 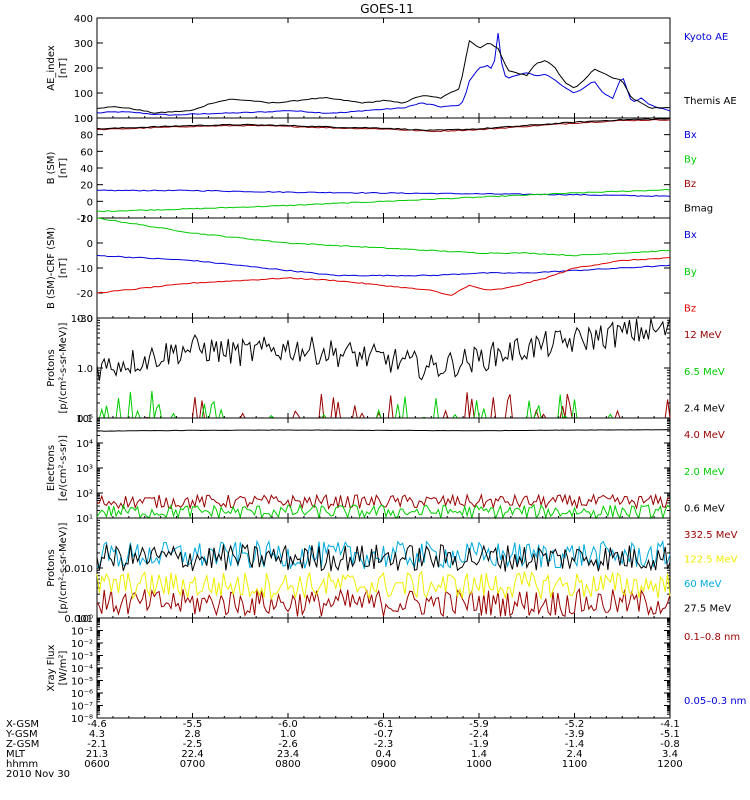 I want to click on y-tick-label: 10³, so click(x=84, y=469).